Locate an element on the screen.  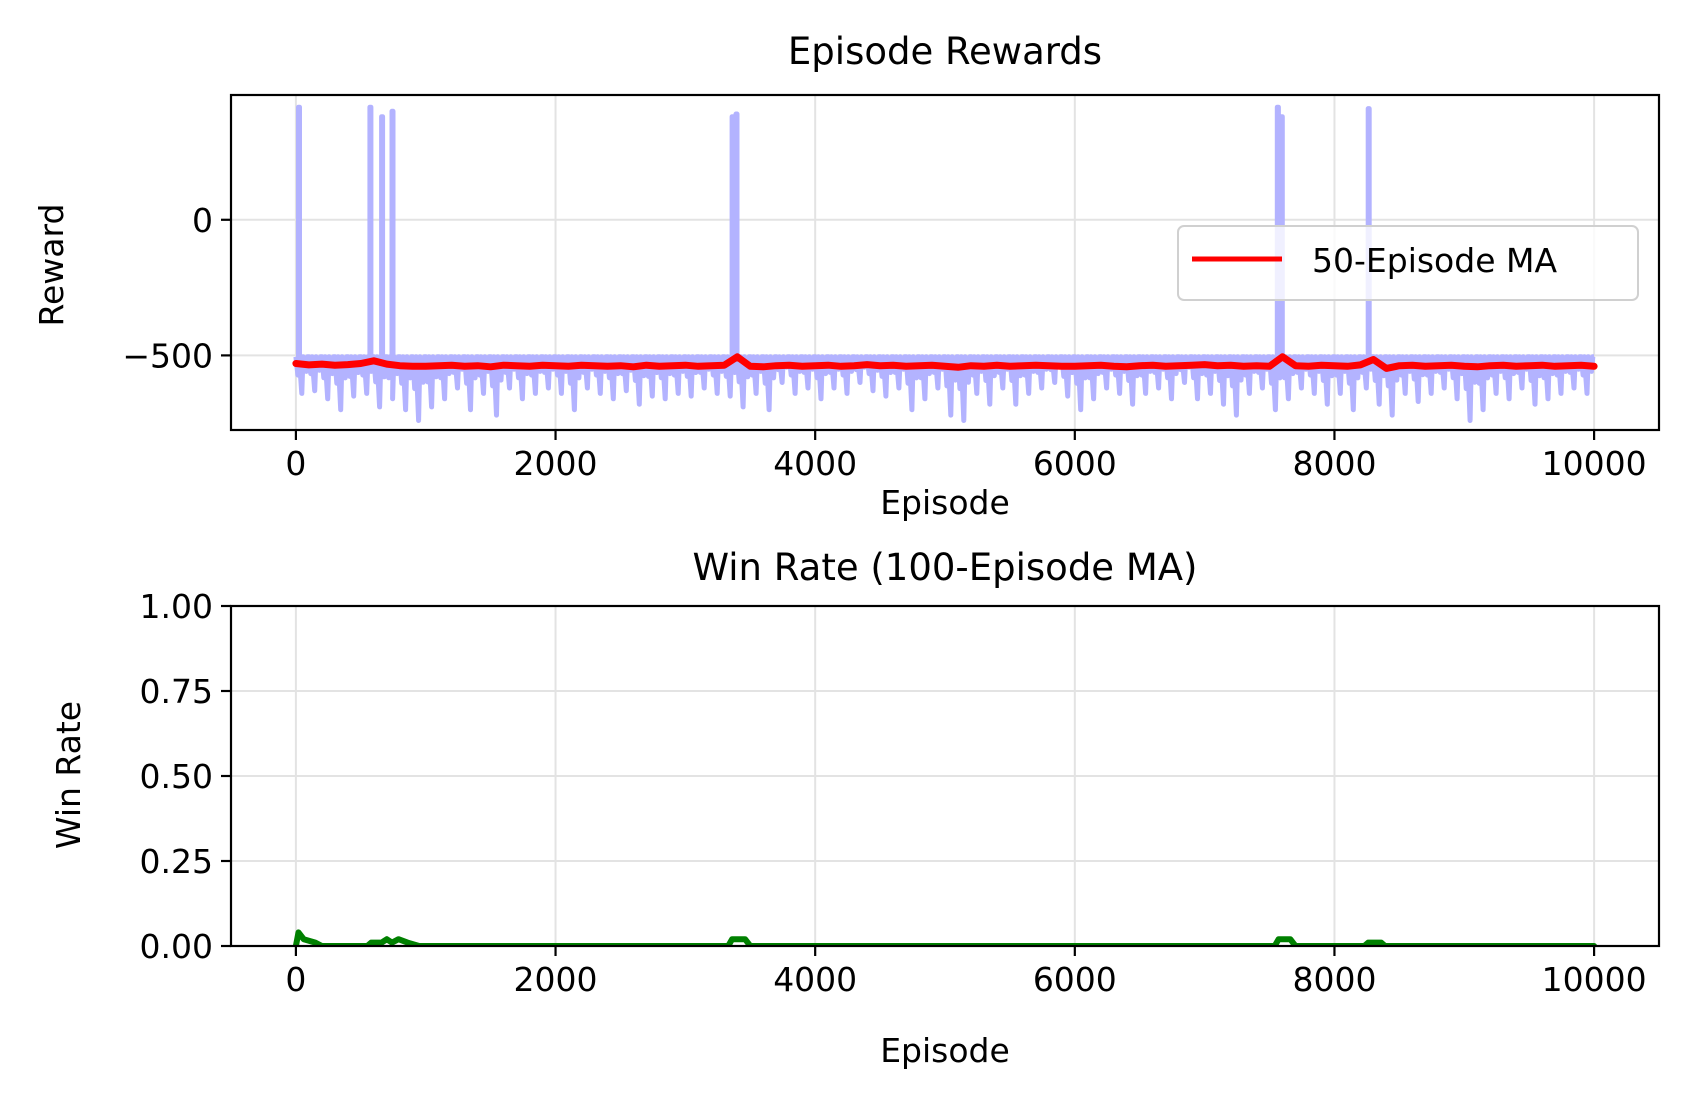
y-tick-label: 1.00 is located at coordinates (176, 606).